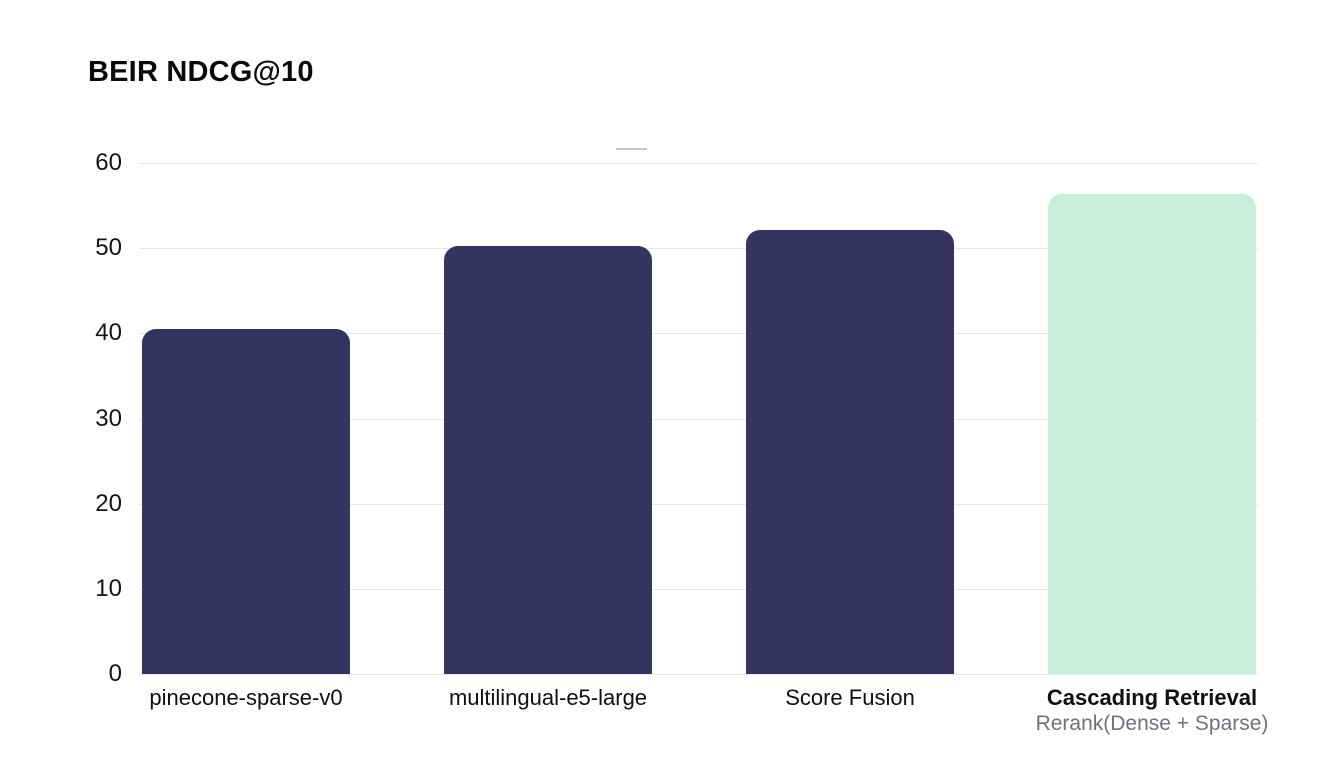  Describe the element at coordinates (108, 162) in the screenshot. I see `y-tick-label-60: 60` at that location.